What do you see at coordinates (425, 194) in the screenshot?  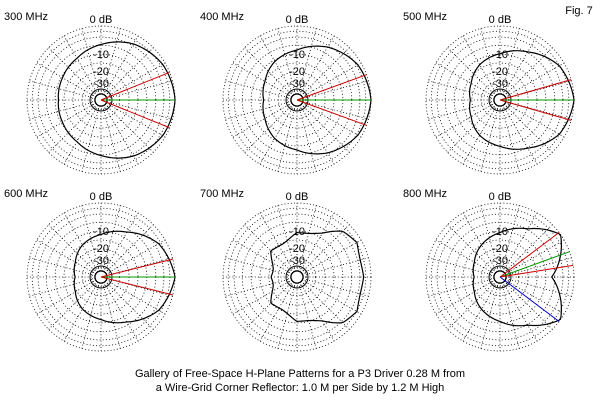 I see `plot-title: 800 MHz` at bounding box center [425, 194].